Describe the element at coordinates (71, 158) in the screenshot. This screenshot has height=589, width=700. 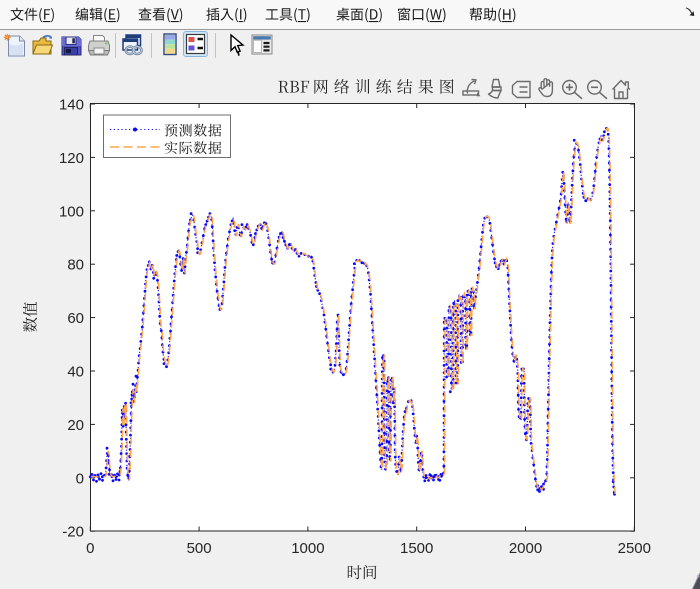
I see `svg-text: 120` at that location.